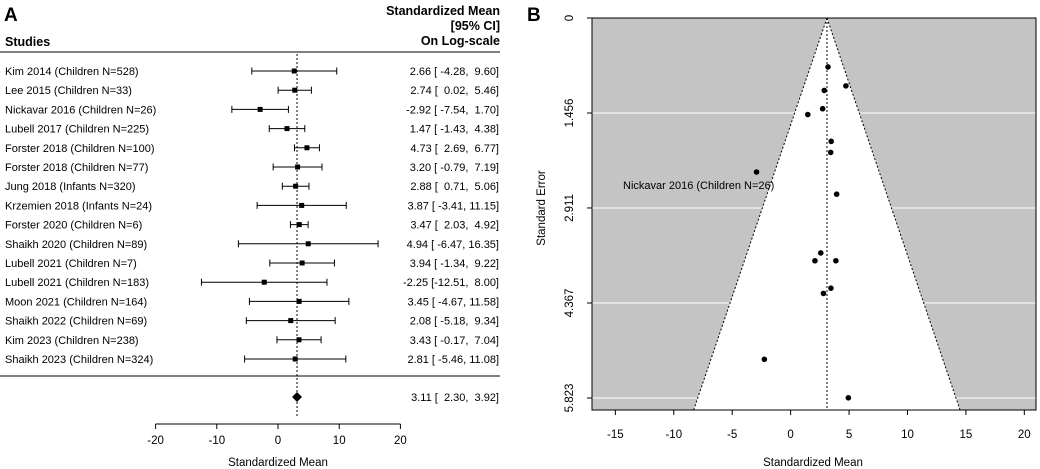 Image resolution: width=1040 pixels, height=469 pixels. What do you see at coordinates (698, 186) in the screenshot?
I see `outlier-annotation: Nickavar 2016 (Children N=26)` at bounding box center [698, 186].